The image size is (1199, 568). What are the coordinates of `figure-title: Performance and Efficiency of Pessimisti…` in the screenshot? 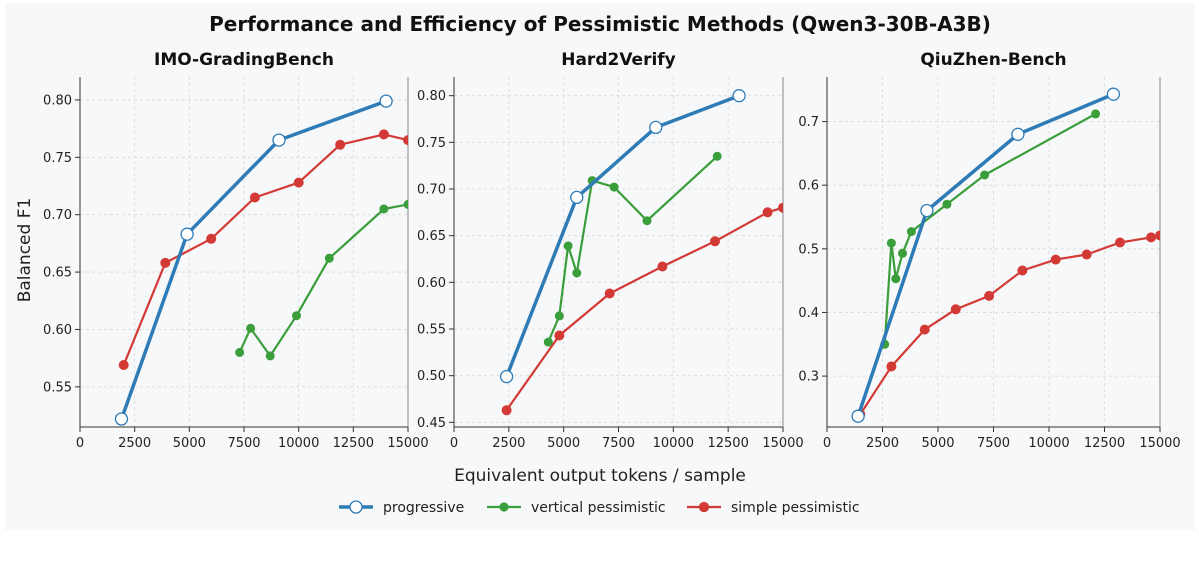 It's located at (600, 24).